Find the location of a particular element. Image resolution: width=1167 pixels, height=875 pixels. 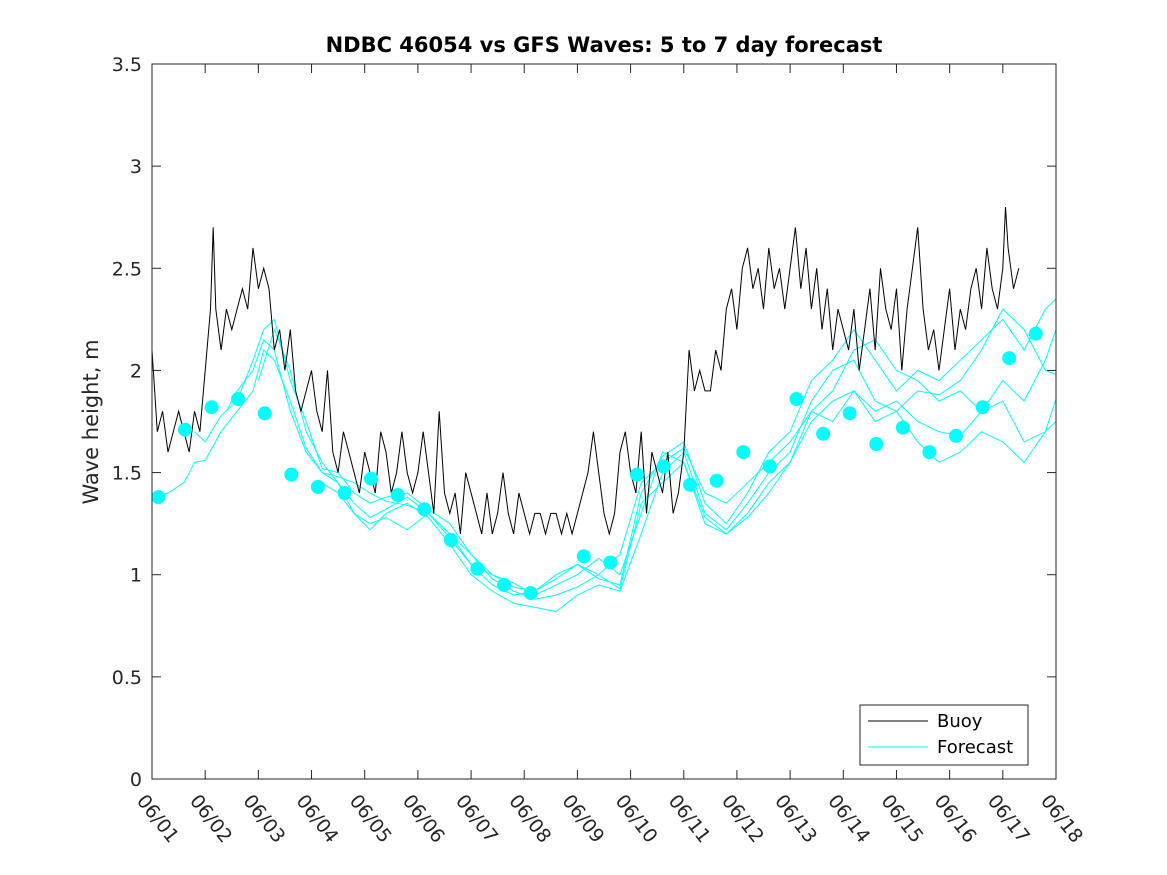

legend-box is located at coordinates (944, 735).